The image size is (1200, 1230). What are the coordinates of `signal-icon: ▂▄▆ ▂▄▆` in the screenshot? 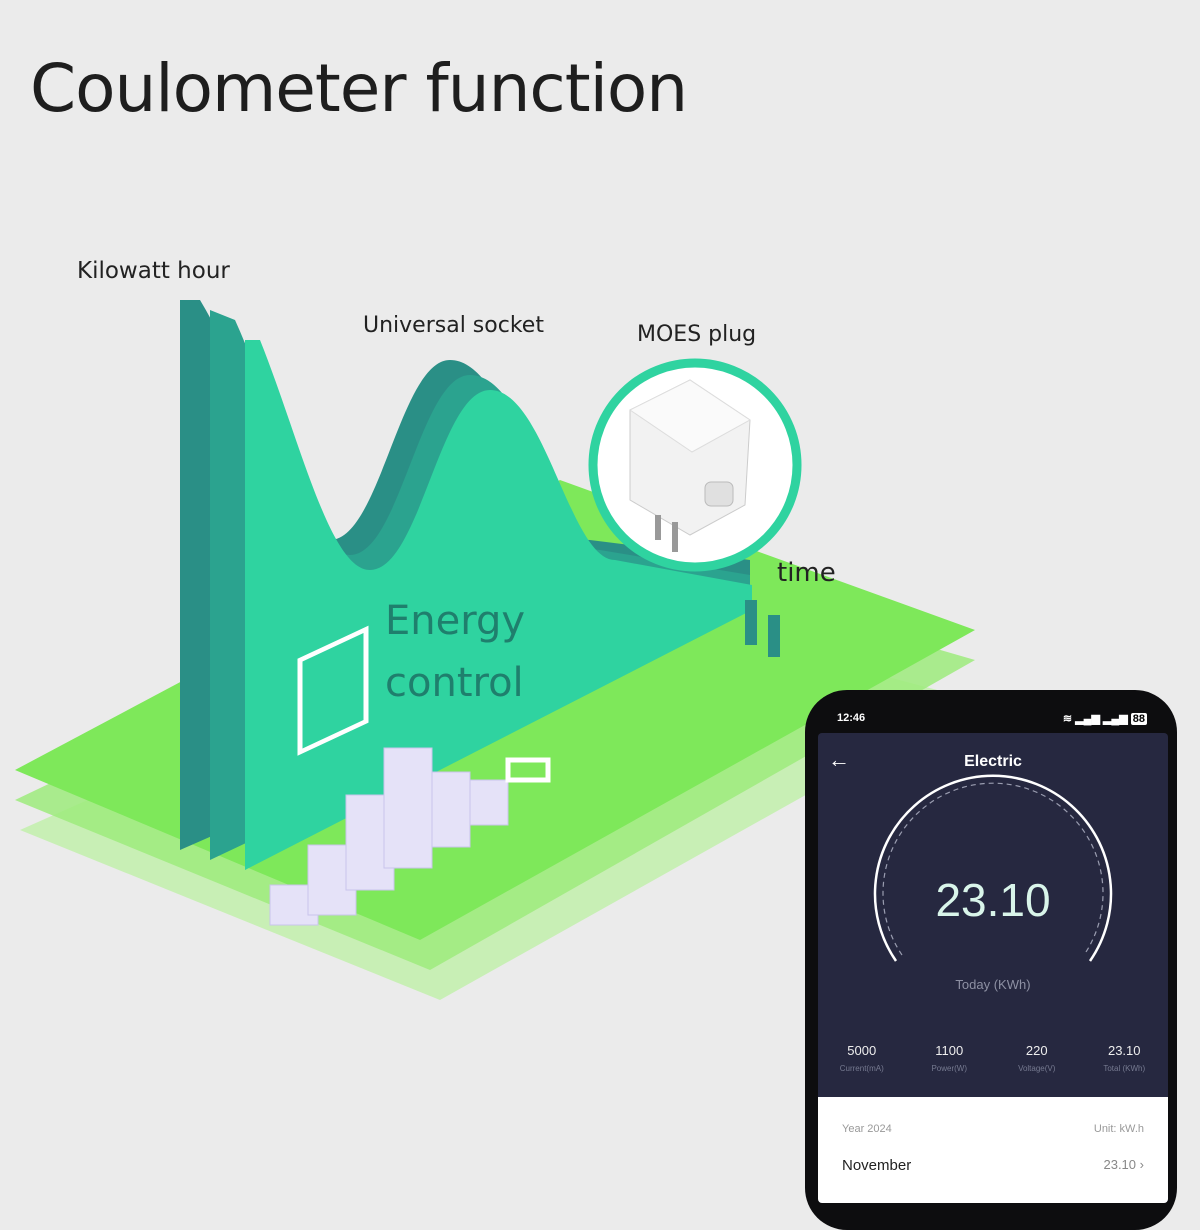 It's located at (1103, 719).